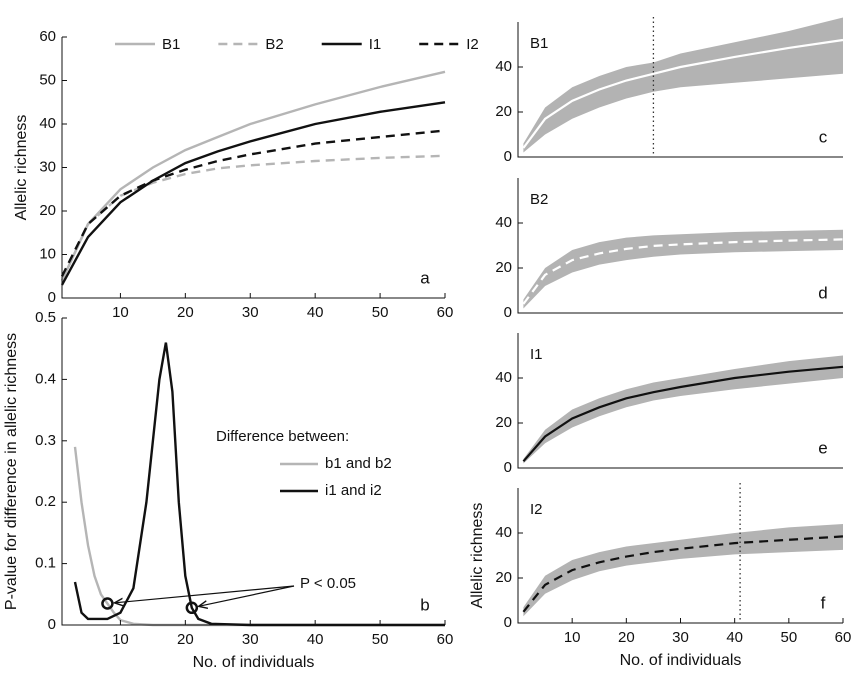 The height and width of the screenshot is (677, 851). I want to click on y-tick-label: 10, so click(47, 253).